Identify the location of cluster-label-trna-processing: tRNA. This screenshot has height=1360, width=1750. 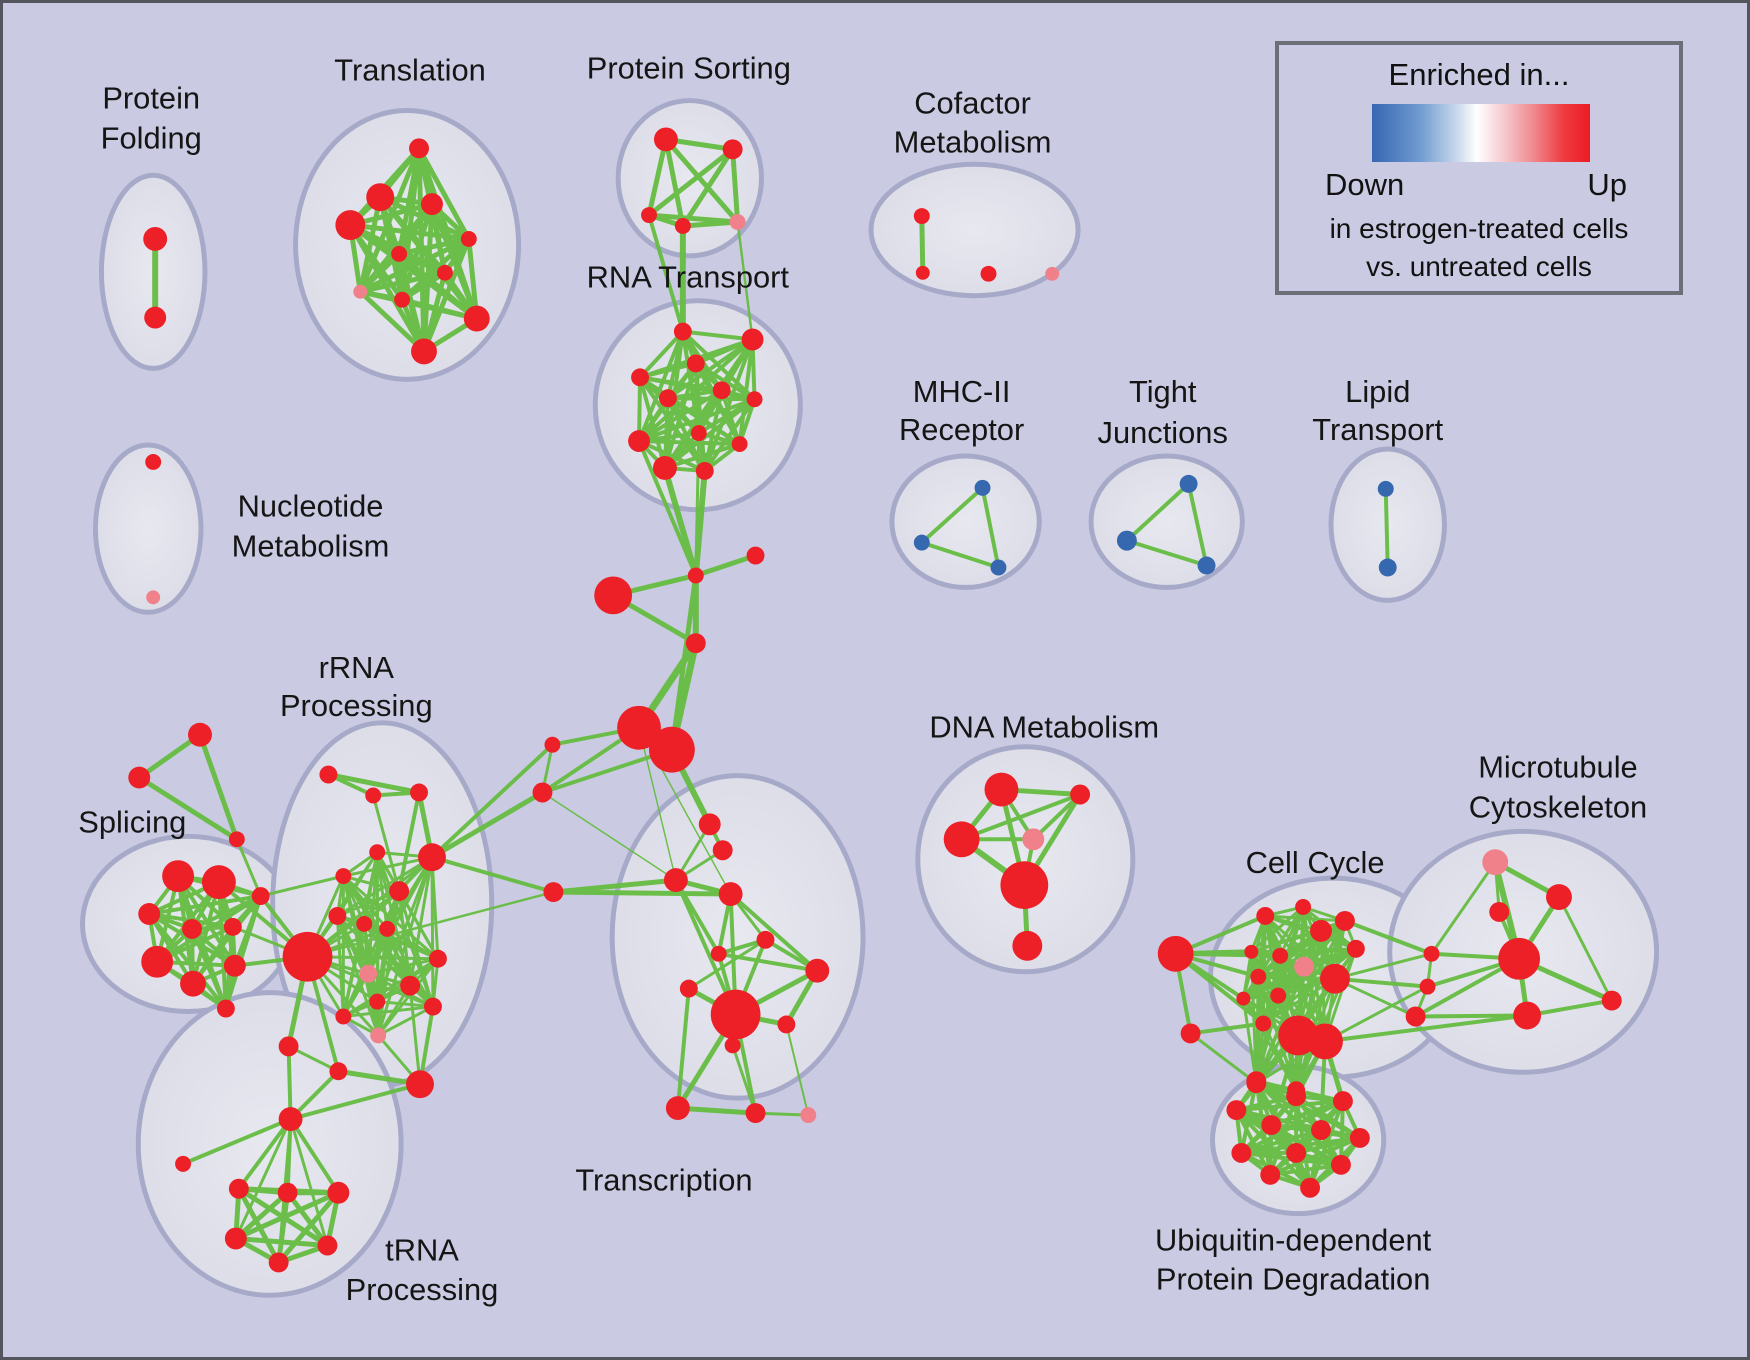
(422, 1249).